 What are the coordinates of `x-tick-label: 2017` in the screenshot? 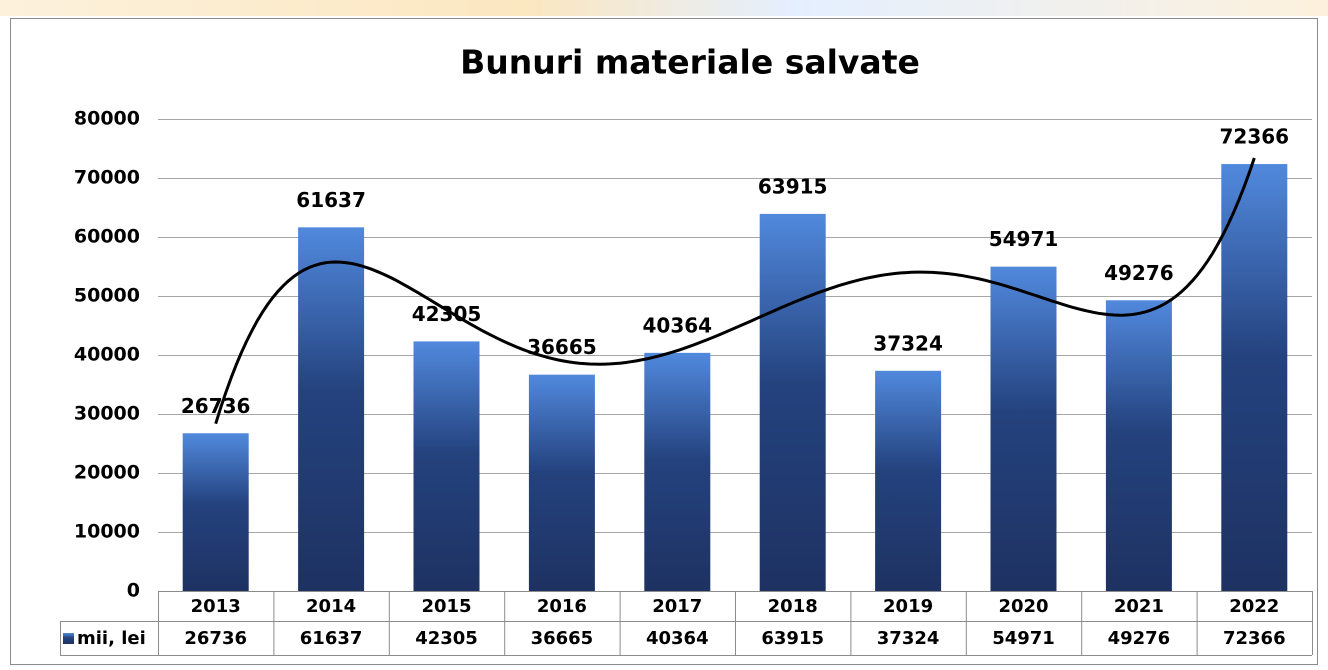 It's located at (677, 606).